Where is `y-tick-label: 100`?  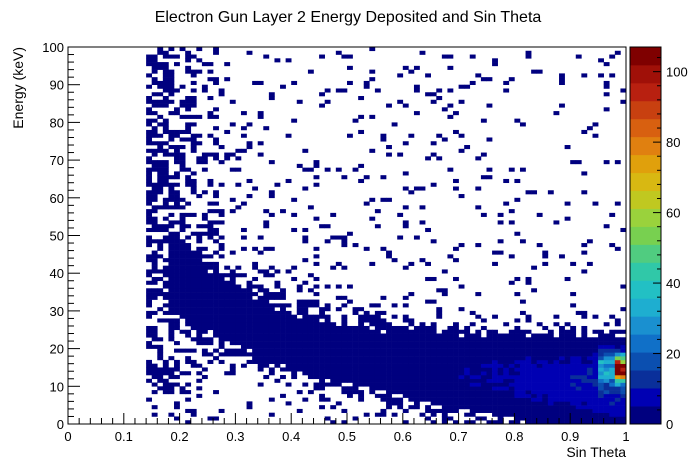 y-tick-label: 100 is located at coordinates (53, 47).